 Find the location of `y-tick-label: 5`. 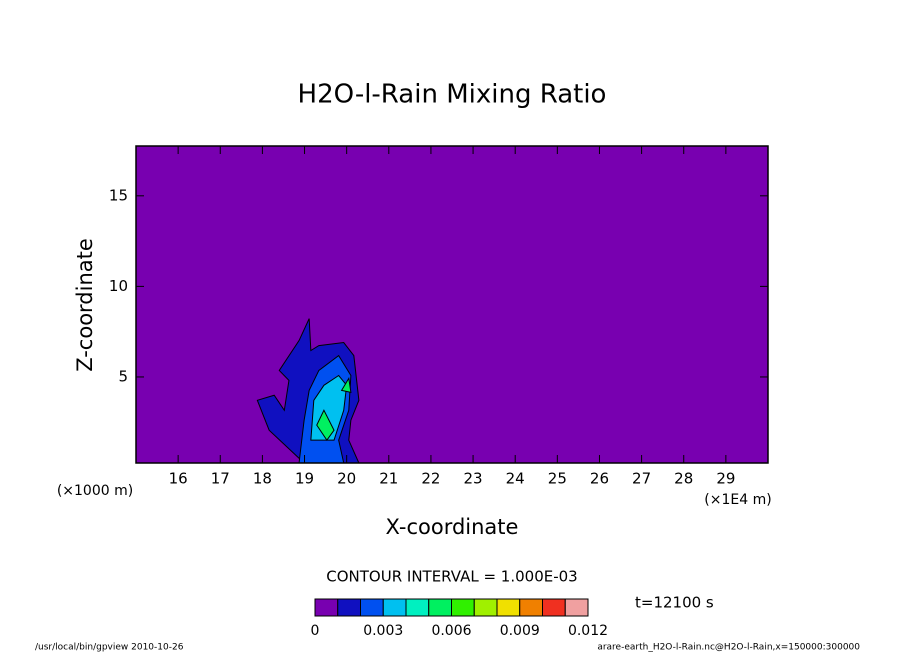

y-tick-label: 5 is located at coordinates (123, 376).